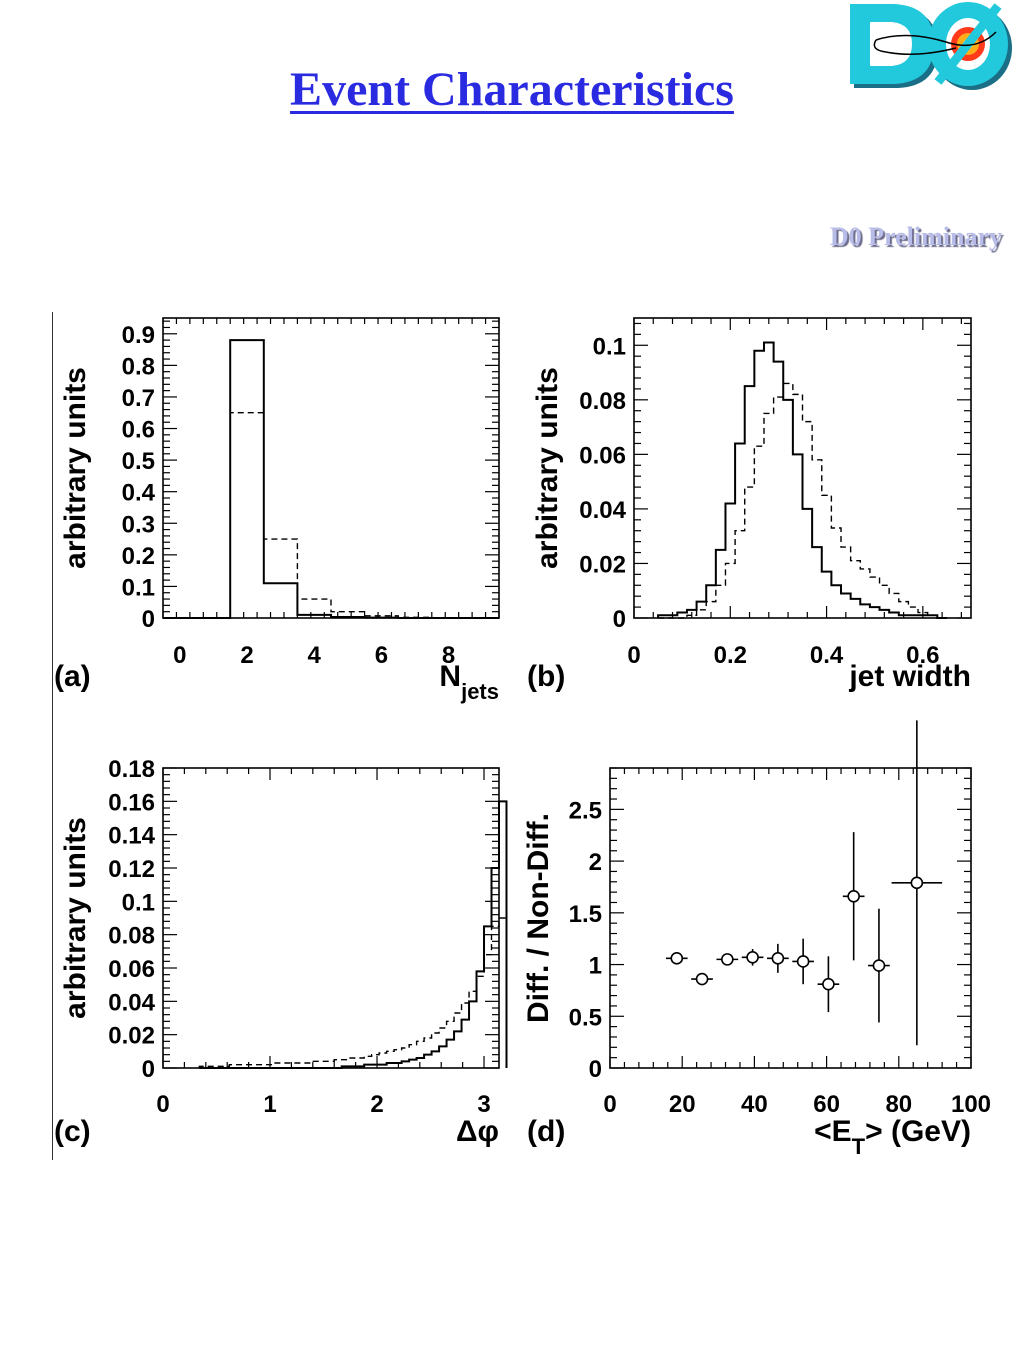  Describe the element at coordinates (138, 366) in the screenshot. I see `y-tick-label: 0.8` at that location.